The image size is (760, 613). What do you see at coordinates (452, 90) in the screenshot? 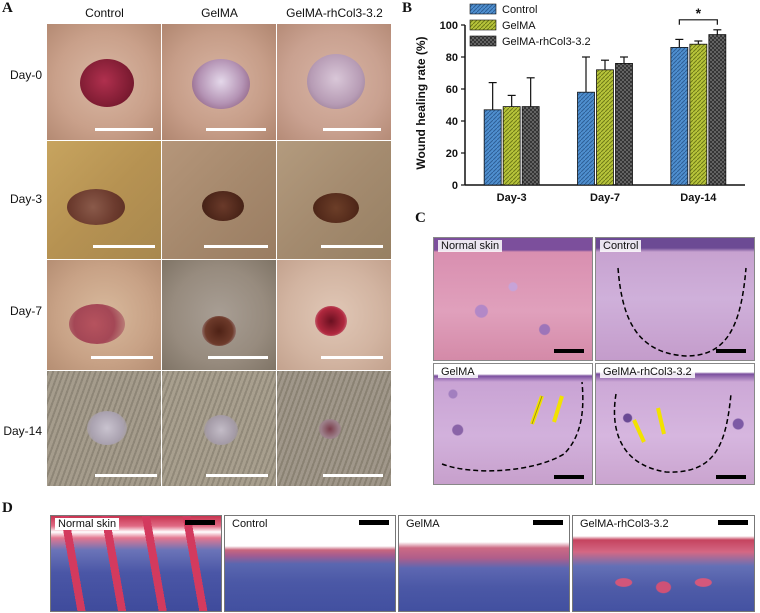
I see `y-tick-label: 60` at bounding box center [452, 90].